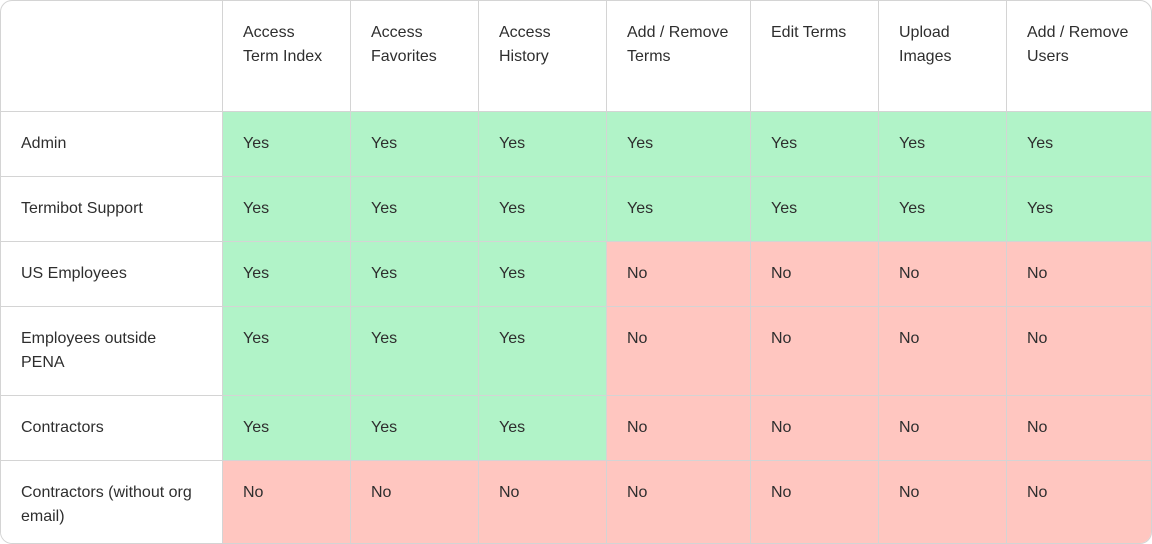  What do you see at coordinates (1079, 56) in the screenshot?
I see `column-header: Add / Remove Users` at bounding box center [1079, 56].